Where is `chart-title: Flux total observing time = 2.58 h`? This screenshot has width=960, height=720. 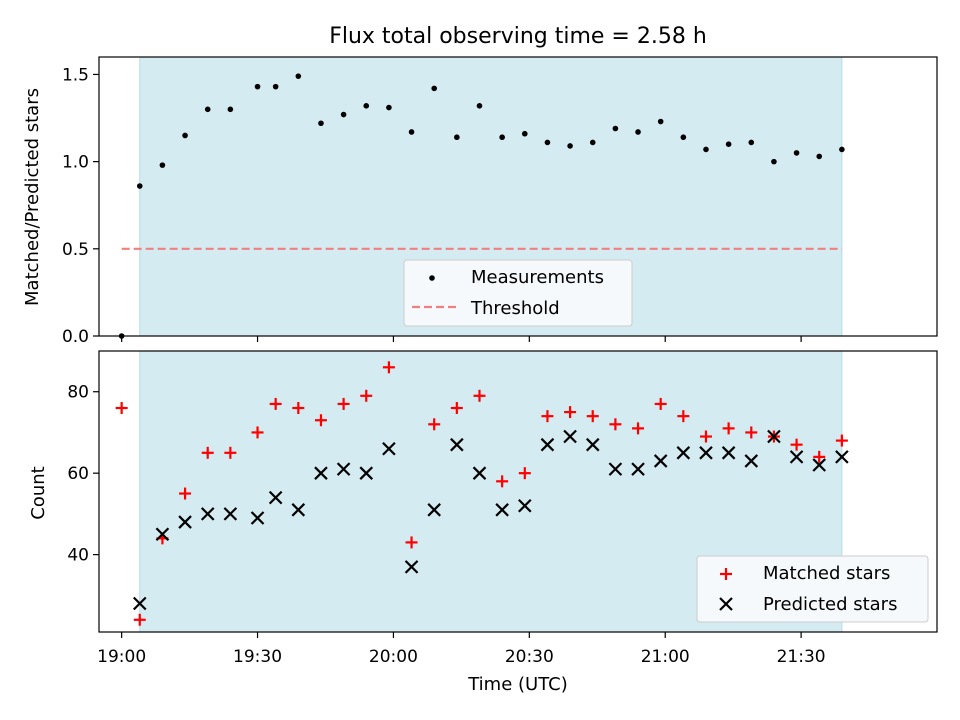 chart-title: Flux total observing time = 2.58 h is located at coordinates (518, 36).